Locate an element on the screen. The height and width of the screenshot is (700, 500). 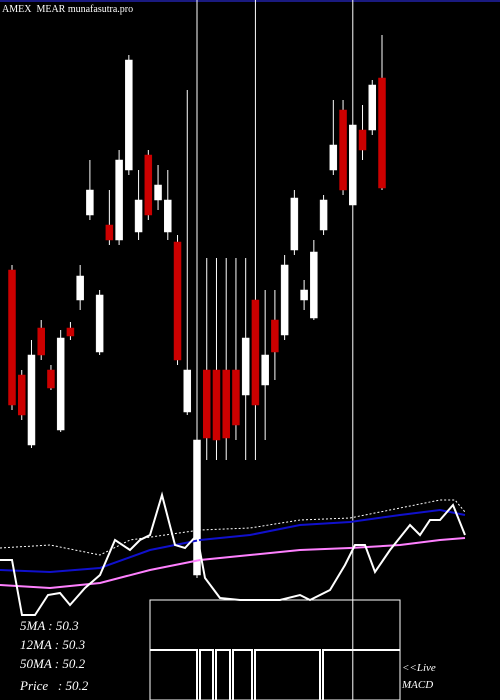
ma-label: 12MA : 50.3 is located at coordinates (53, 644).